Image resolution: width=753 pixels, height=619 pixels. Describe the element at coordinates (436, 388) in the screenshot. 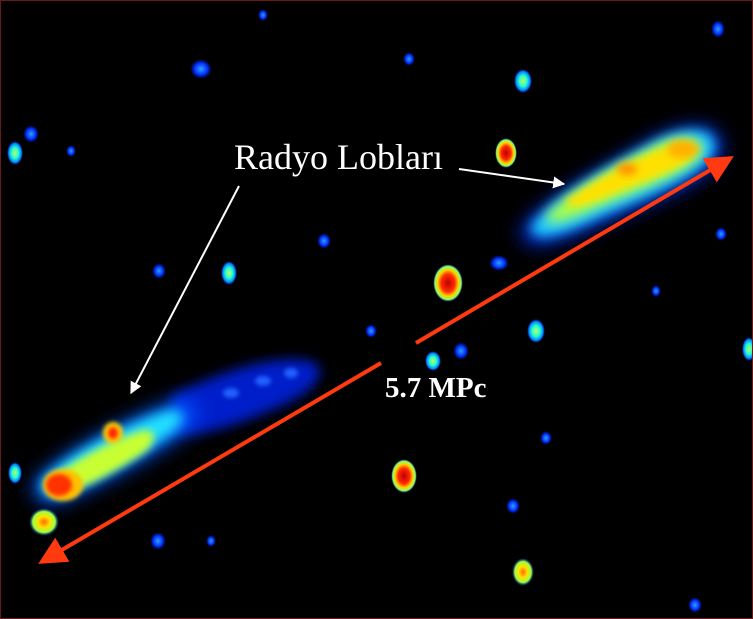

I see `scale-label: 5.7 MPc` at that location.